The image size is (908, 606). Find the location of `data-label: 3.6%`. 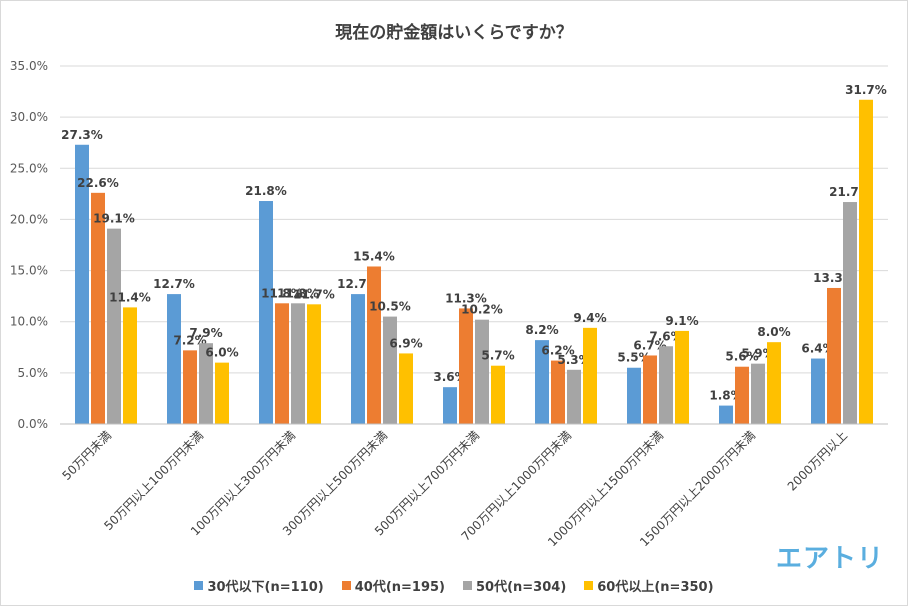

data-label: 3.6% is located at coordinates (449, 377).